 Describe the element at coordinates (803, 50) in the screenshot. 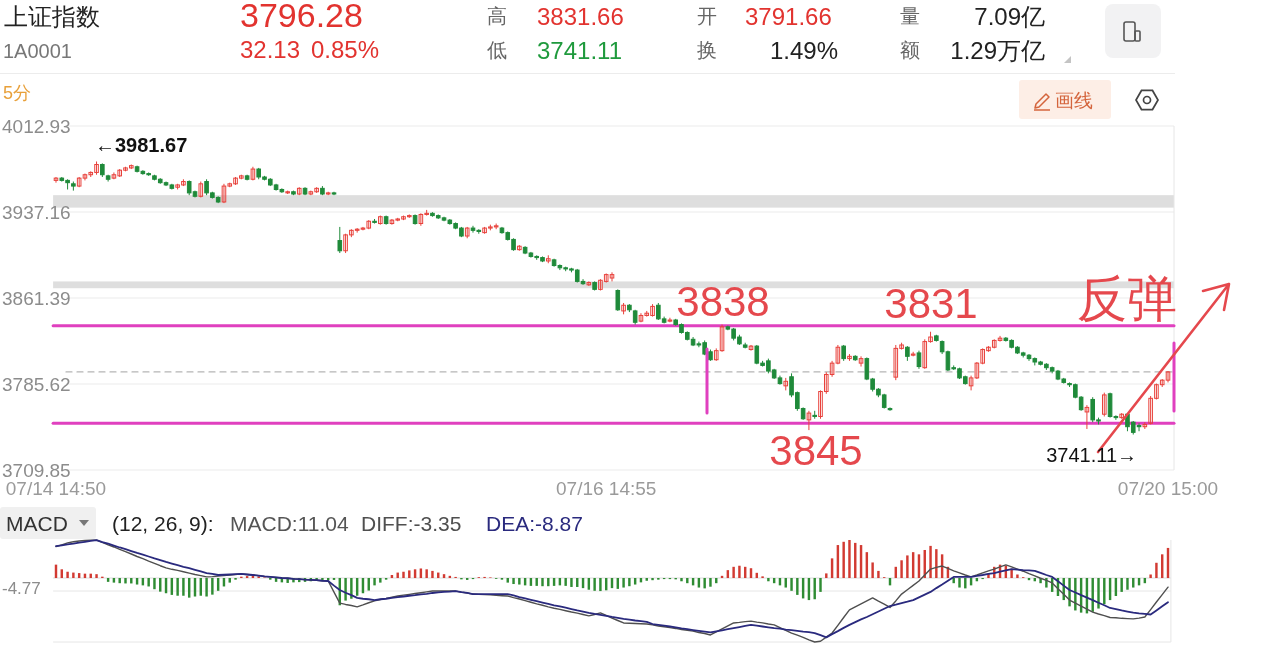

I see `text: 1.49%` at that location.